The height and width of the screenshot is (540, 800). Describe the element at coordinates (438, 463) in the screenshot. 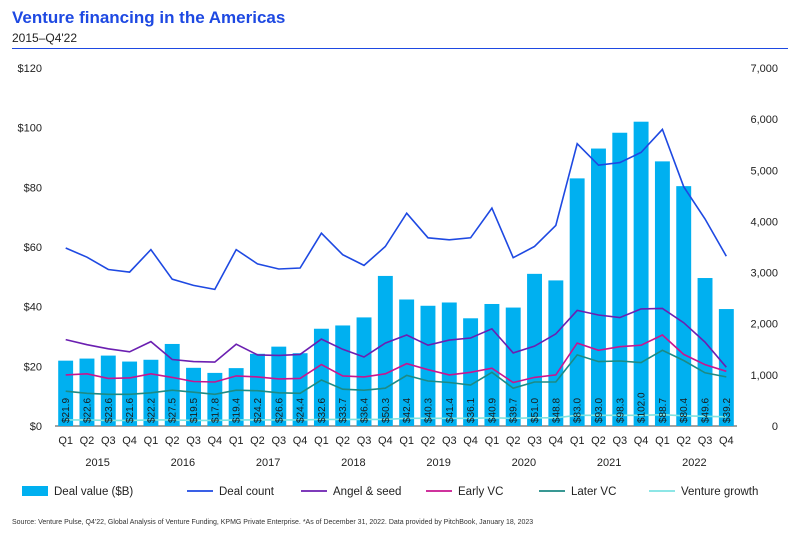

I see `year-label: 2019` at that location.